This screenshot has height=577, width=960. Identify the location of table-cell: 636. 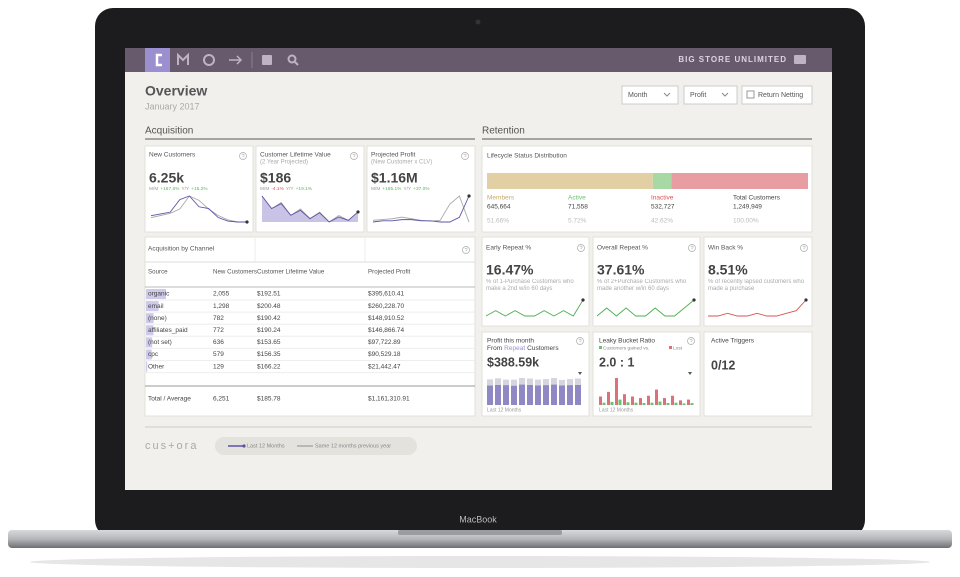
(218, 342).